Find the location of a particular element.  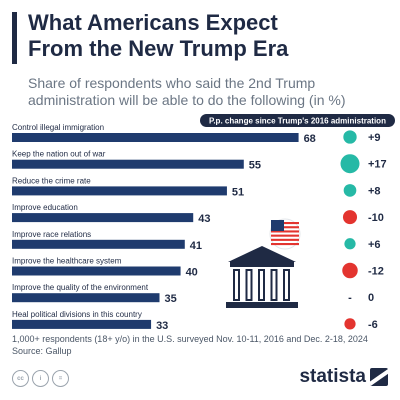

creative-commons-icon: cc is located at coordinates (20, 378).